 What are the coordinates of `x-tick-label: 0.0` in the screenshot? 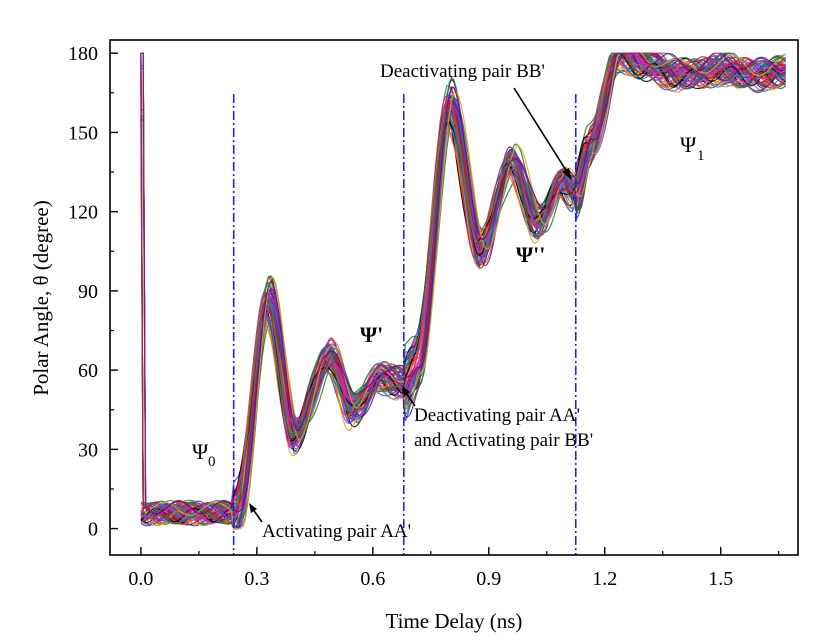 It's located at (140, 579).